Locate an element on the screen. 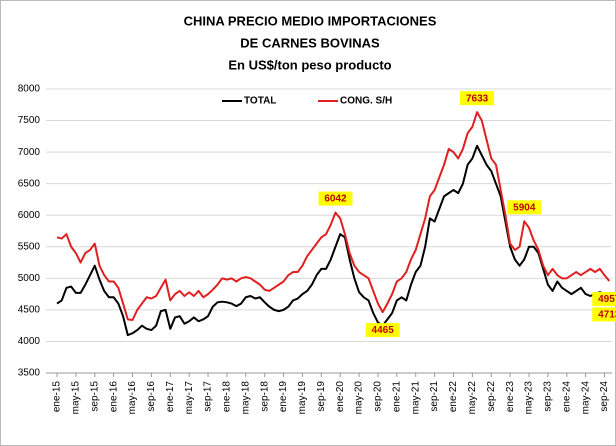 The height and width of the screenshot is (446, 616). y-tick-label: 5500 is located at coordinates (29, 246).